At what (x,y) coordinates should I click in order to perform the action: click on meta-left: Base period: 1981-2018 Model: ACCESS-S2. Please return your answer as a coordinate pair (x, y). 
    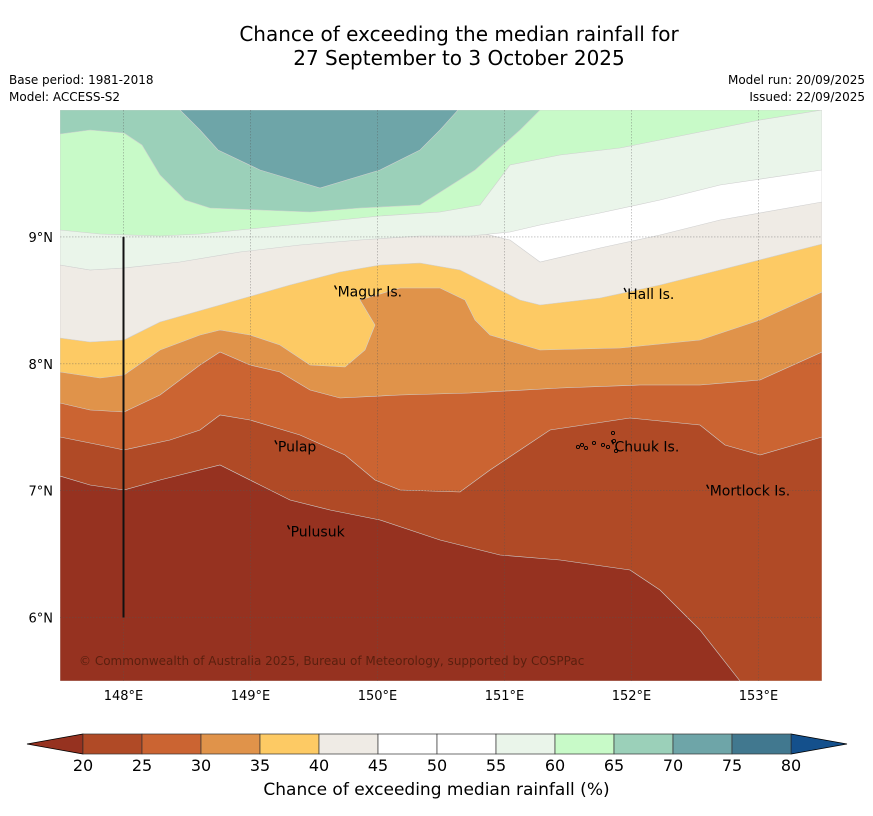
    Looking at the image, I should click on (81, 89).